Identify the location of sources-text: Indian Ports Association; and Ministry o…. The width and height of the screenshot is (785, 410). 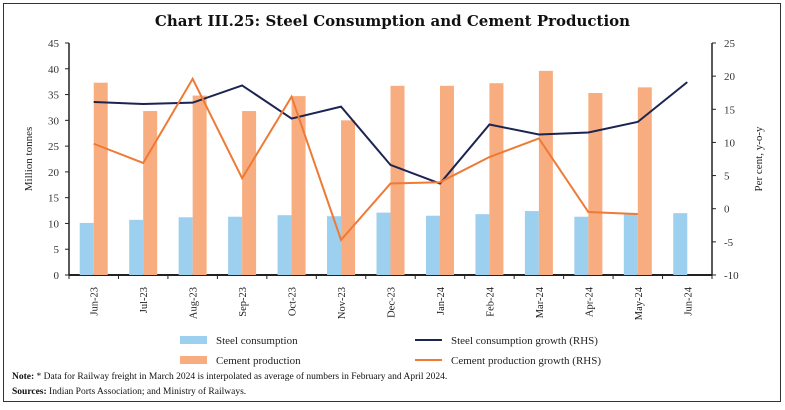
(146, 392).